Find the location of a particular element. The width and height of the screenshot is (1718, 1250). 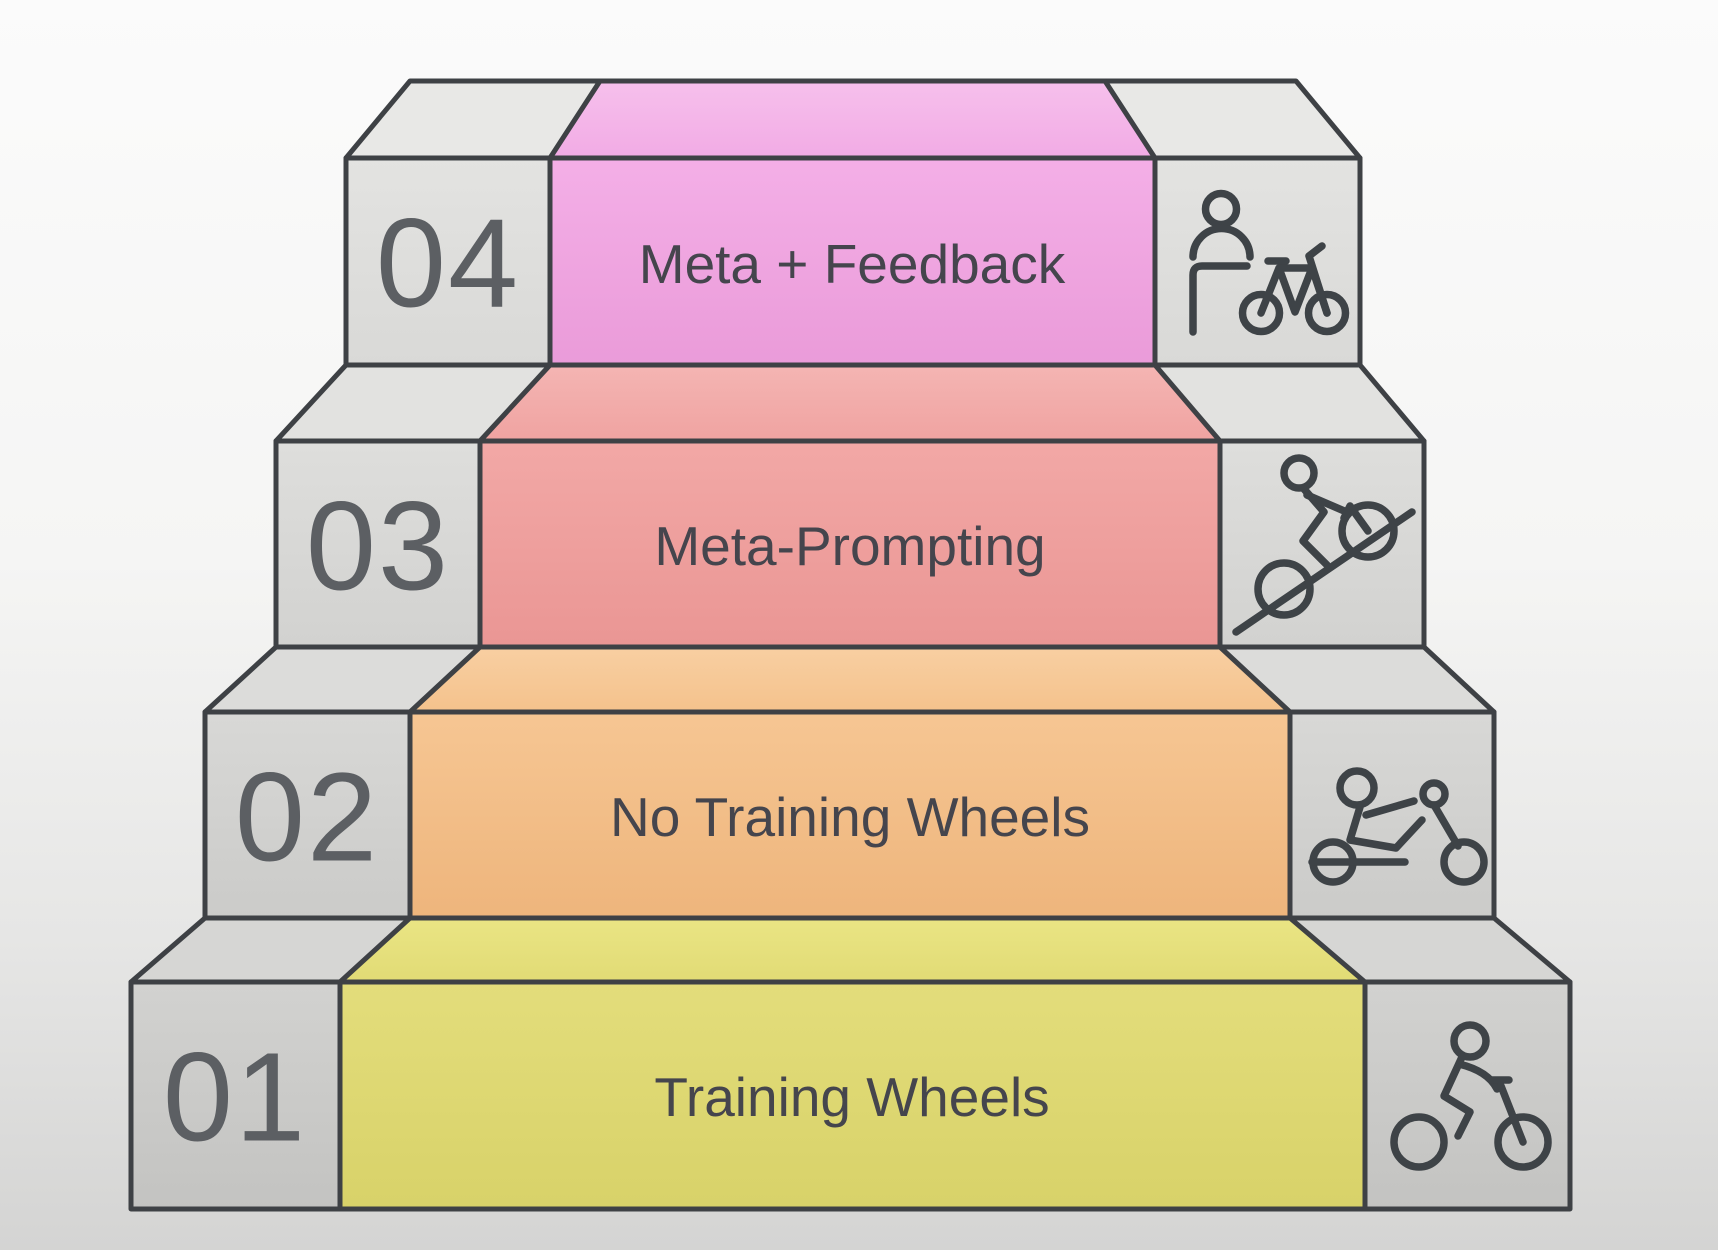

step-02-icon-box is located at coordinates (1392, 815).